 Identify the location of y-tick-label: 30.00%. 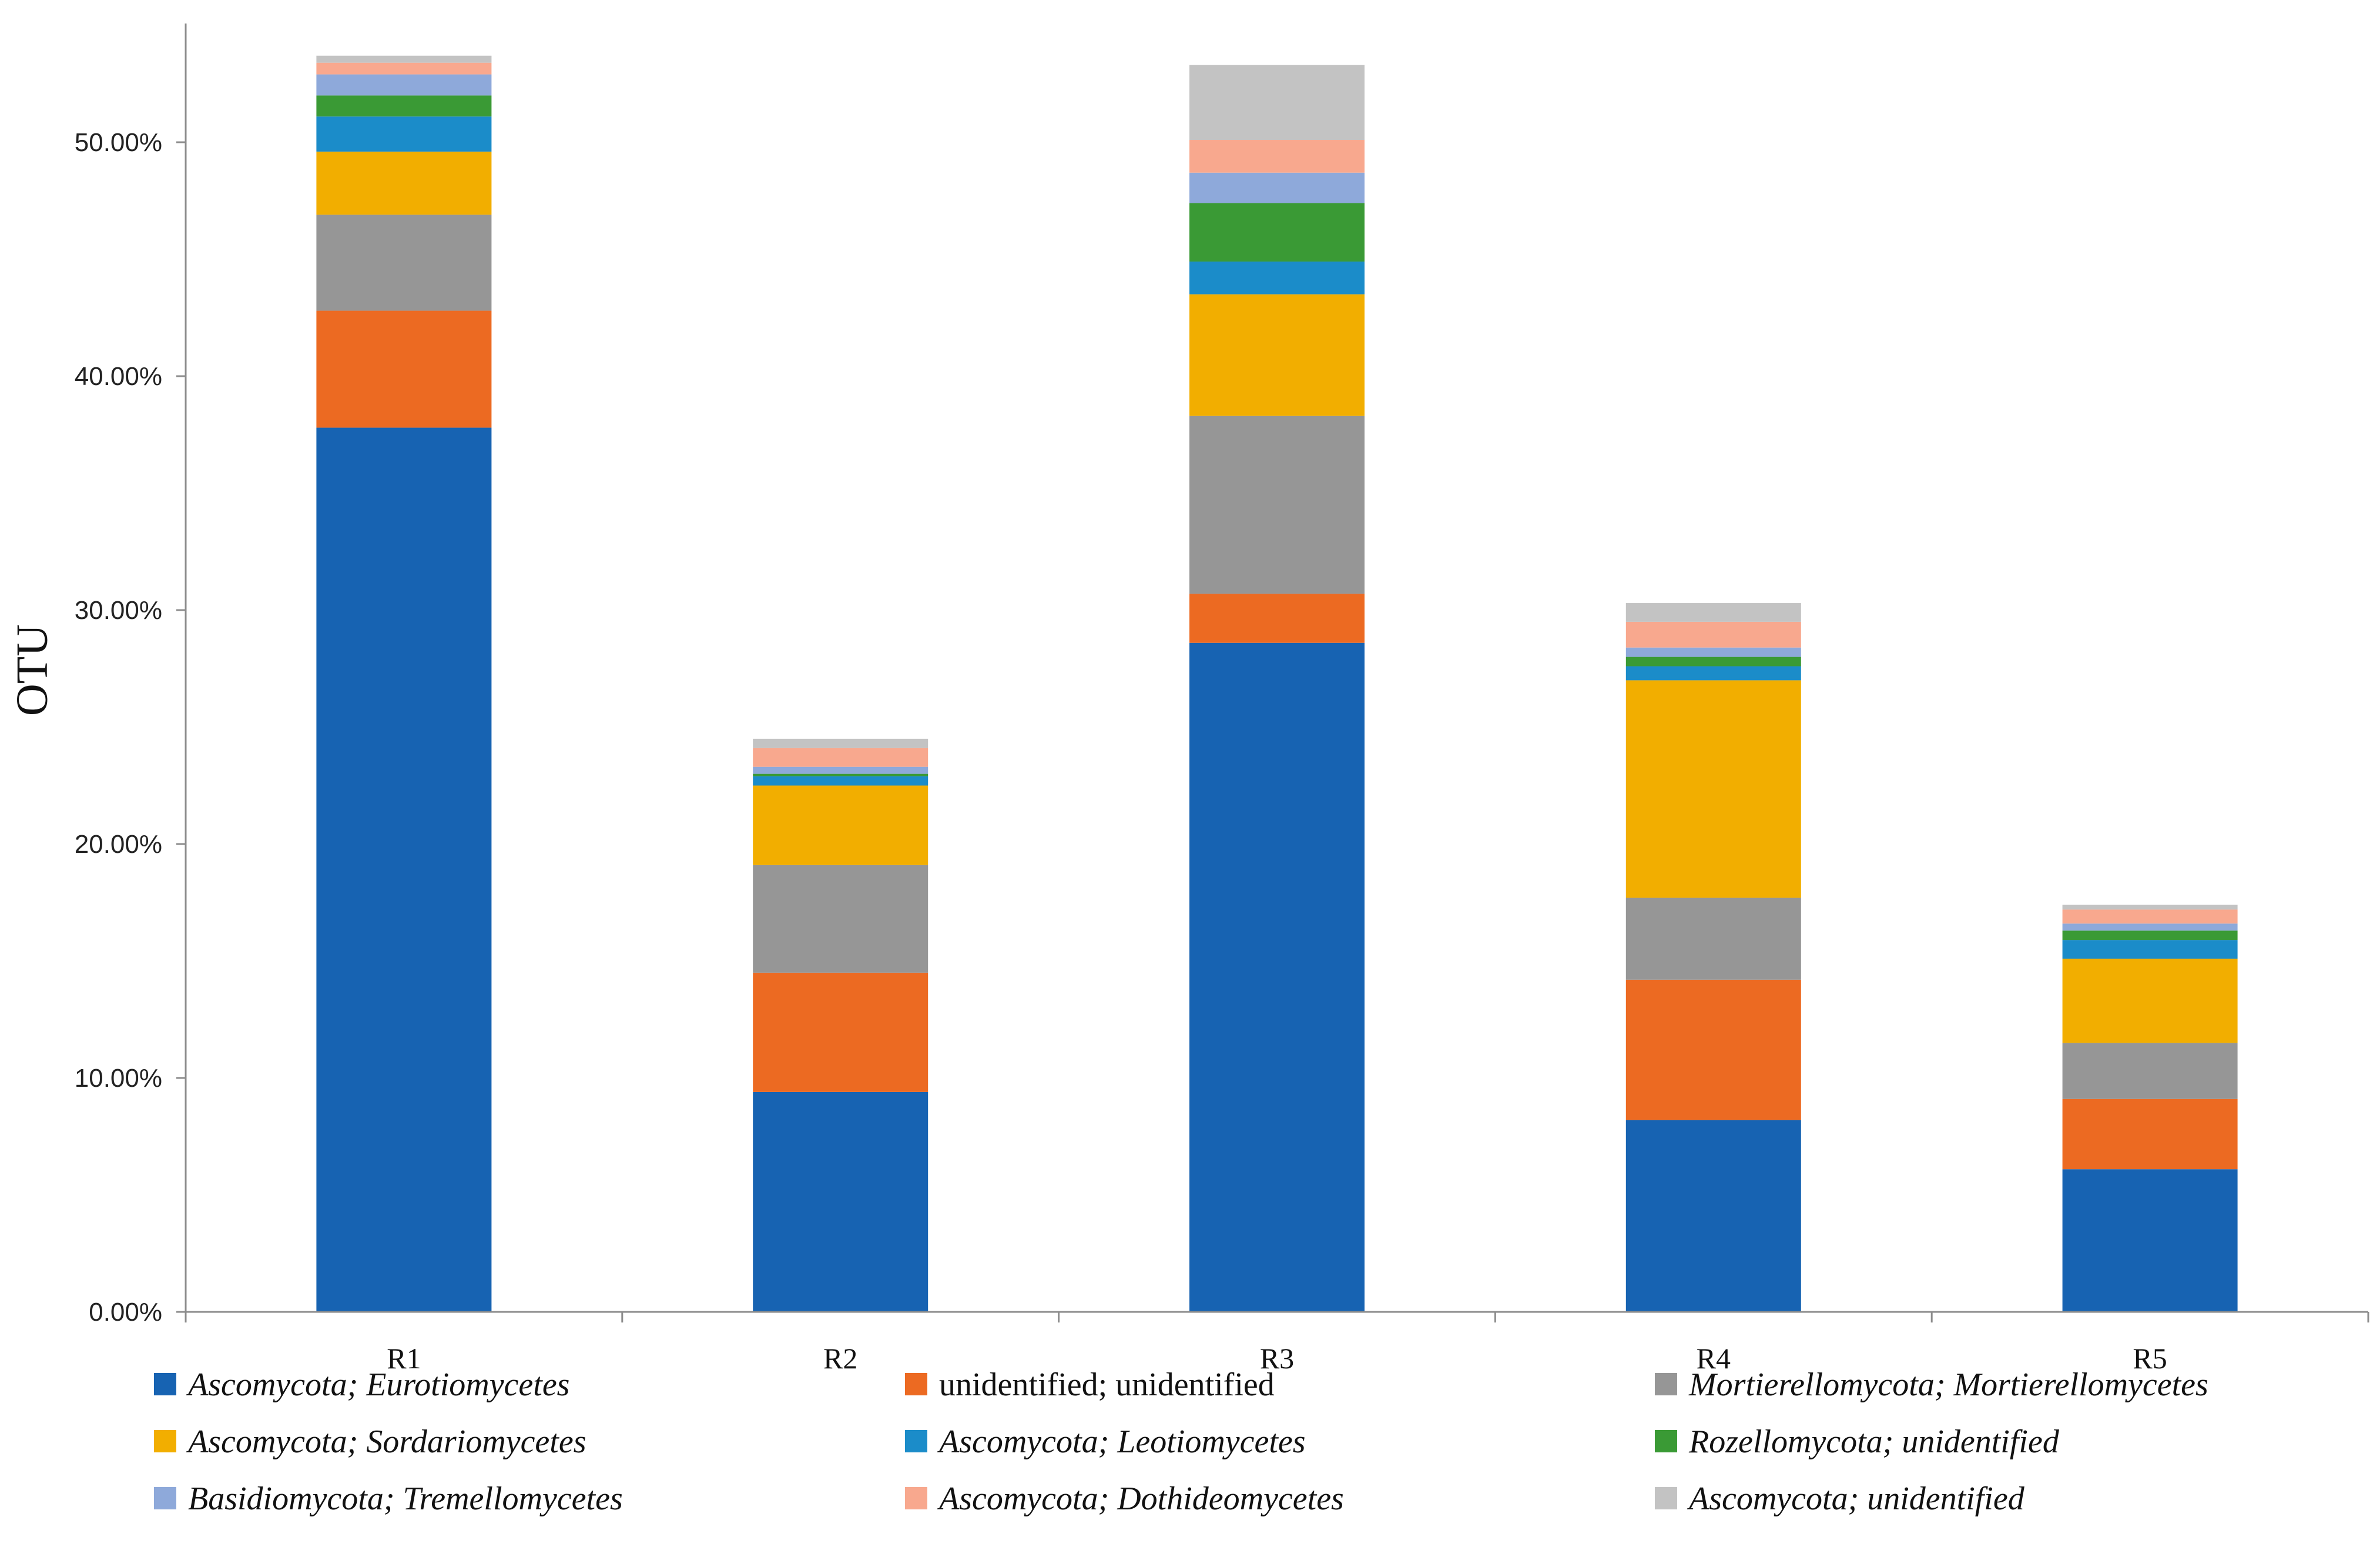
(118, 610).